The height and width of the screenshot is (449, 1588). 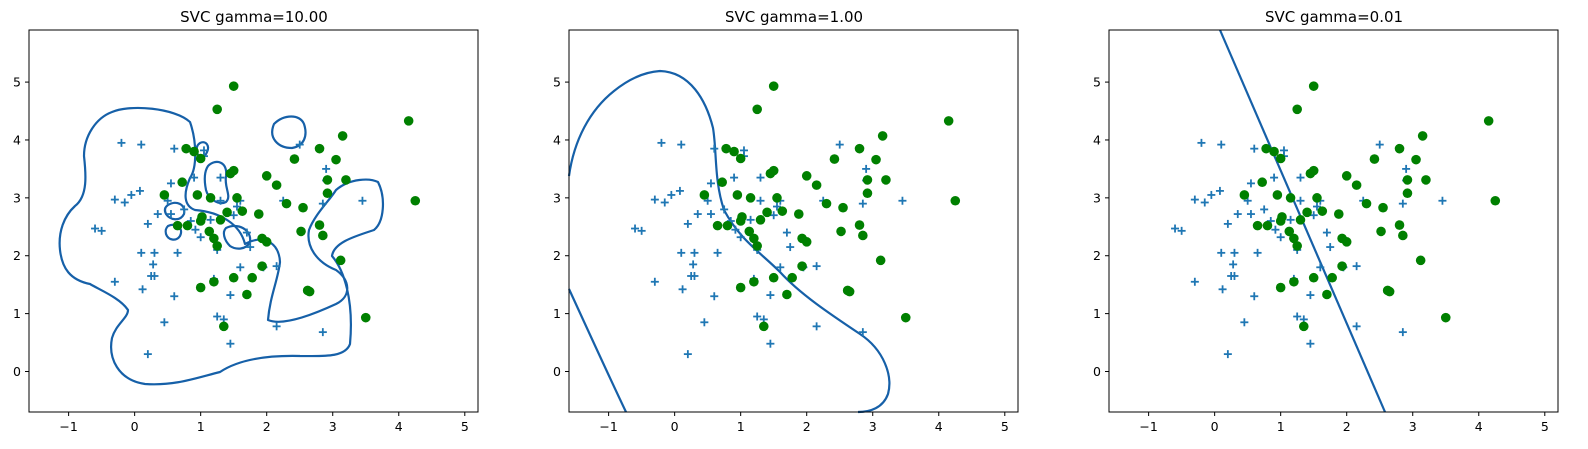 I want to click on x-tick-label: −1, so click(x=608, y=426).